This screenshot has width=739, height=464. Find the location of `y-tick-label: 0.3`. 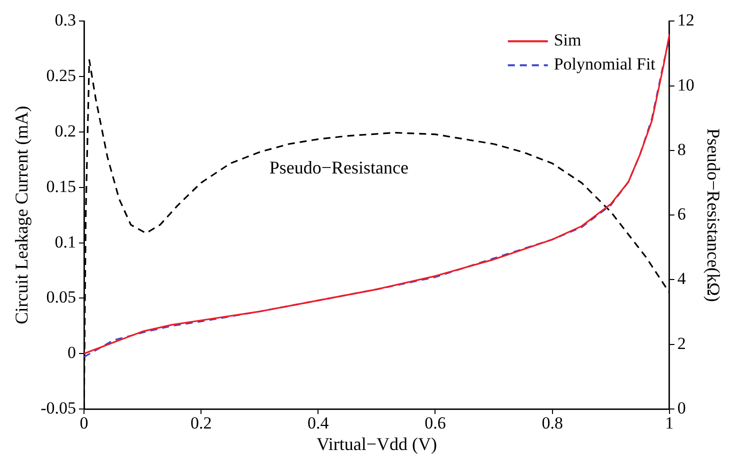

y-tick-label: 0.3 is located at coordinates (65, 20).